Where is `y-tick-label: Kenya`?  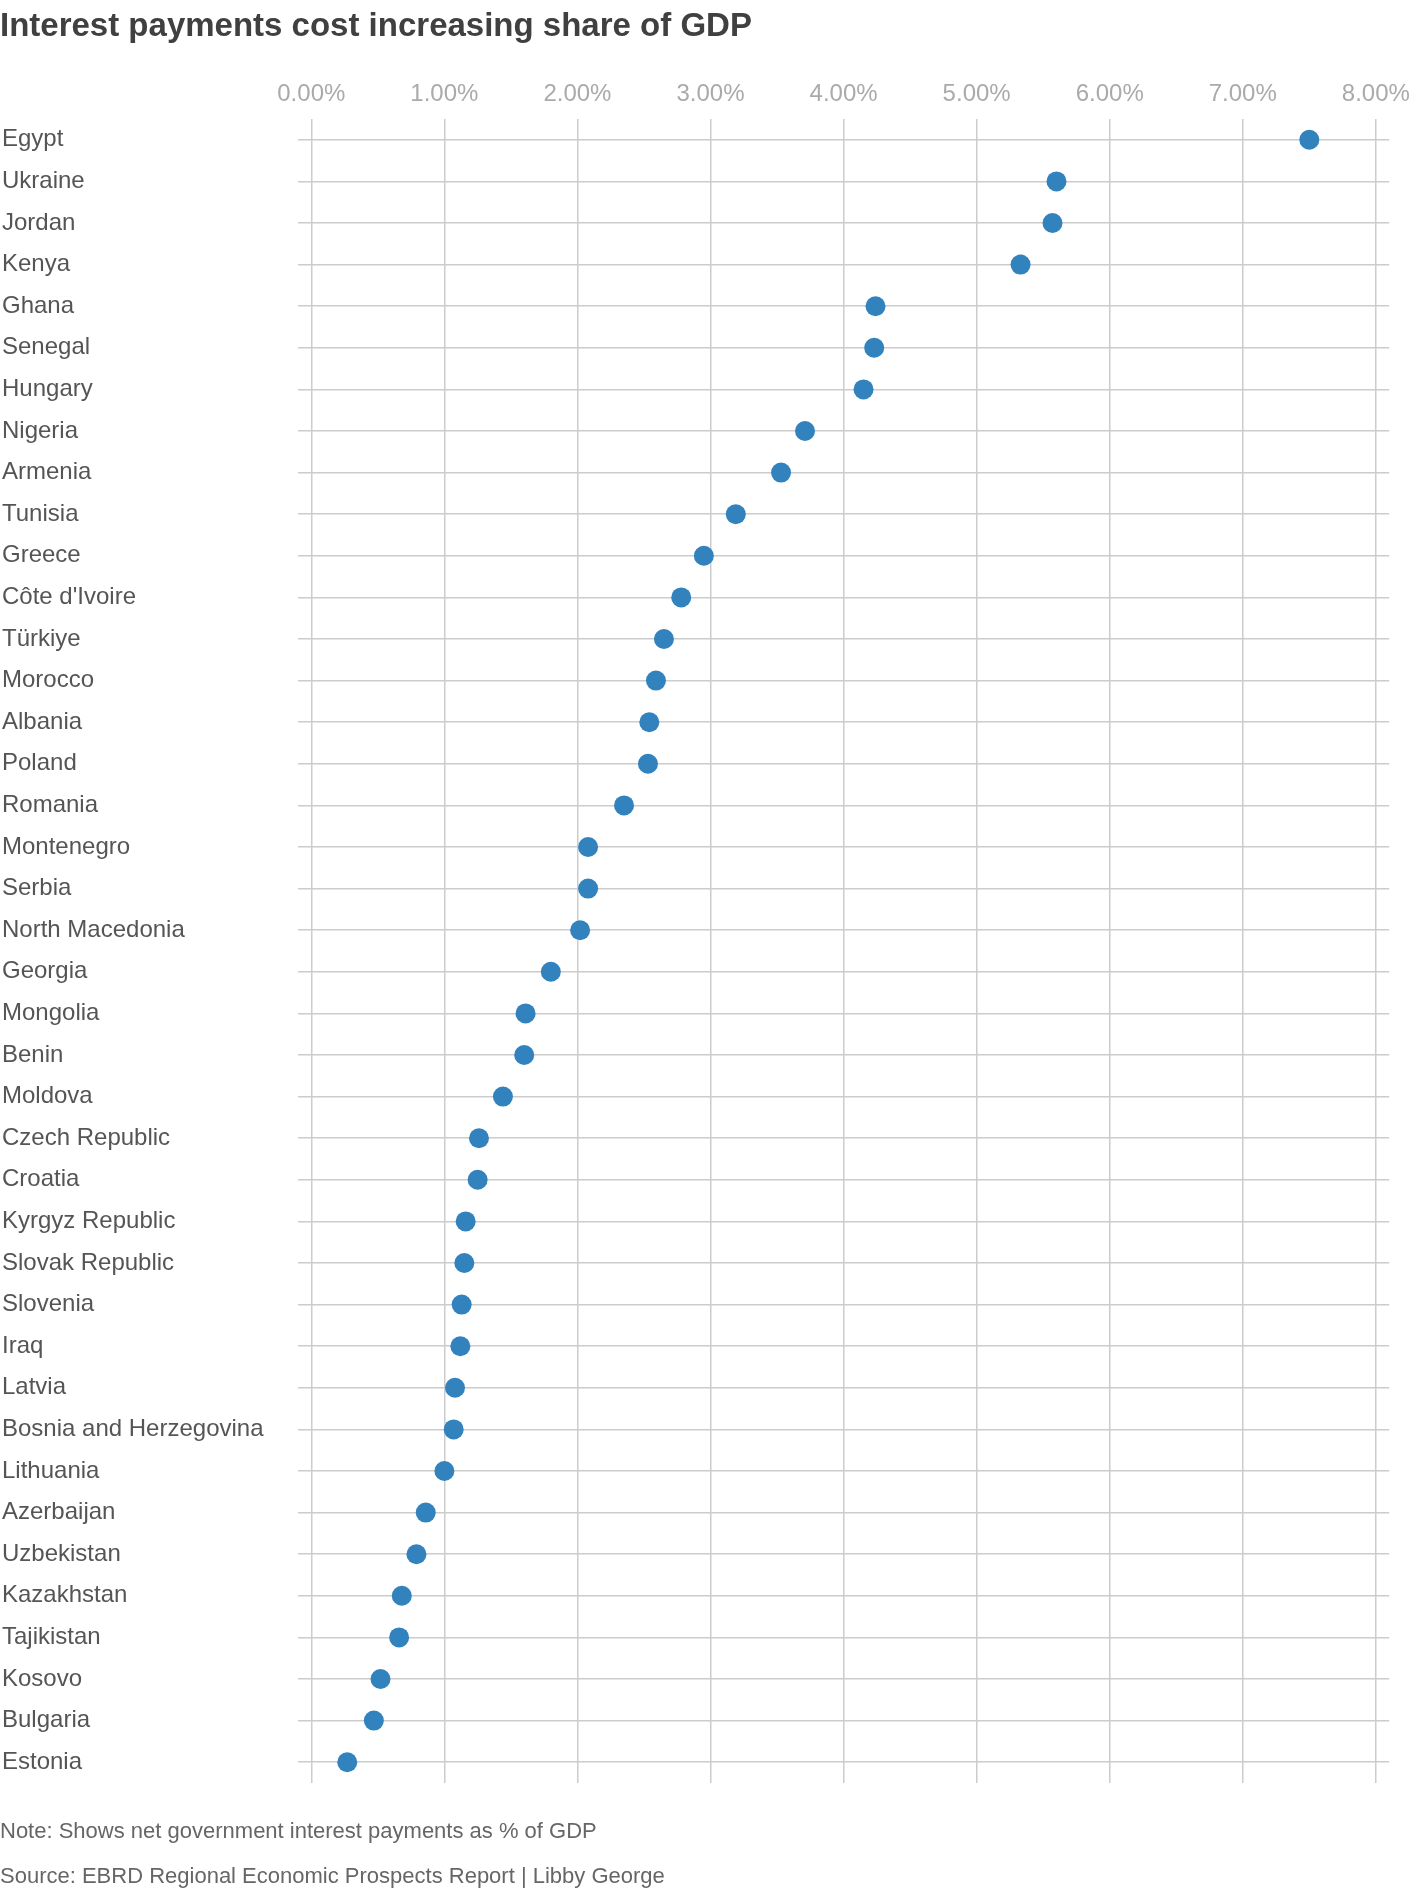 y-tick-label: Kenya is located at coordinates (36, 263).